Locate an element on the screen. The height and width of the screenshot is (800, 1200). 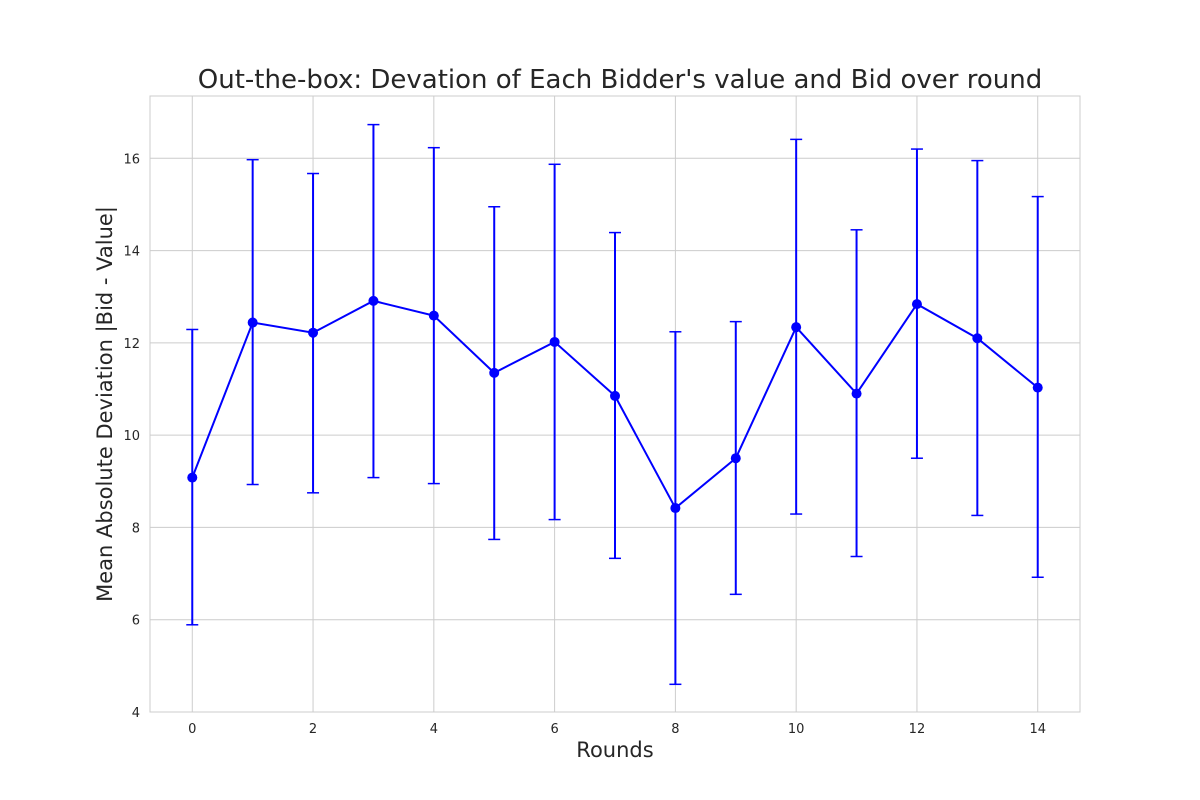
x-tick-label: 4 is located at coordinates (434, 729).